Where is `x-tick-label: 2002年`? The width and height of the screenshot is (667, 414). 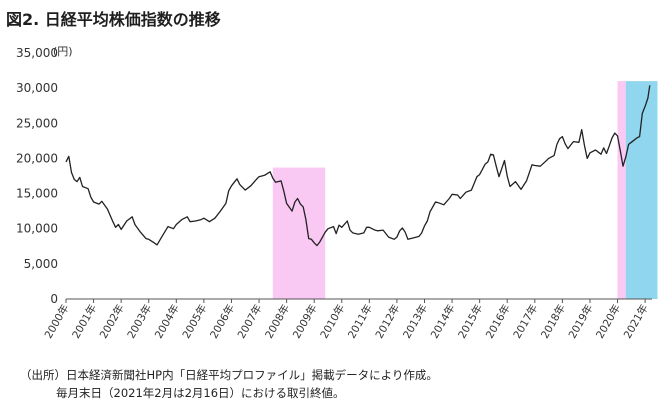
x-tick-label: 2002年 is located at coordinates (112, 321).